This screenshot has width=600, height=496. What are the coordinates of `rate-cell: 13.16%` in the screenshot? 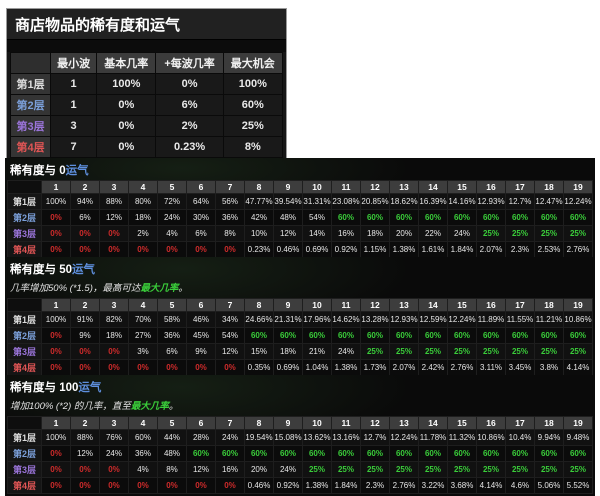 It's located at (346, 437).